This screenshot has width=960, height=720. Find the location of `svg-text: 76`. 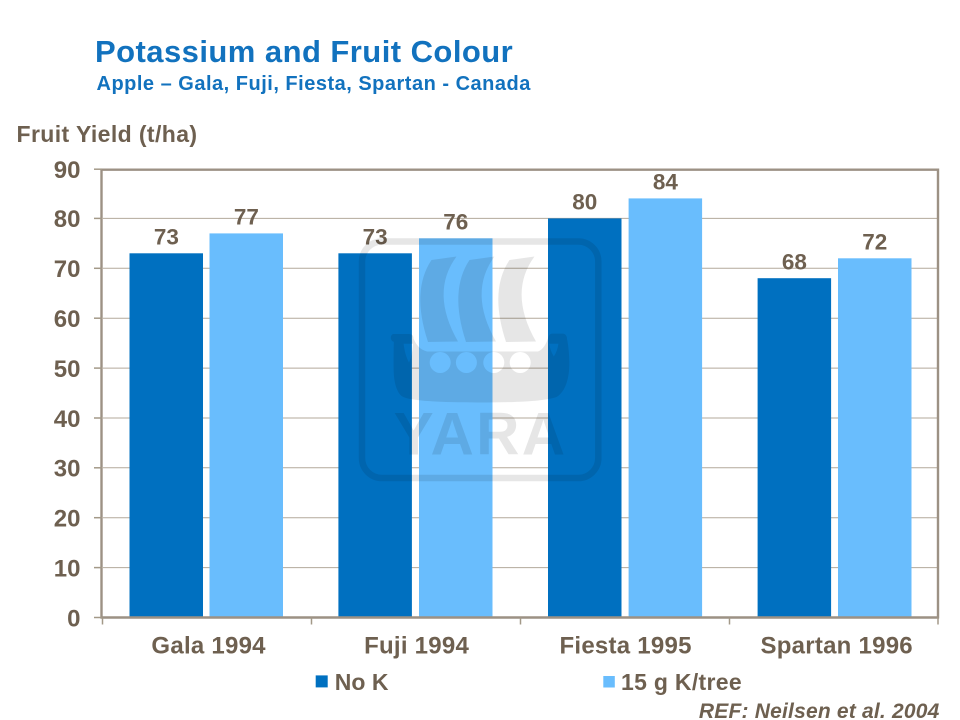

svg-text: 76 is located at coordinates (455, 222).